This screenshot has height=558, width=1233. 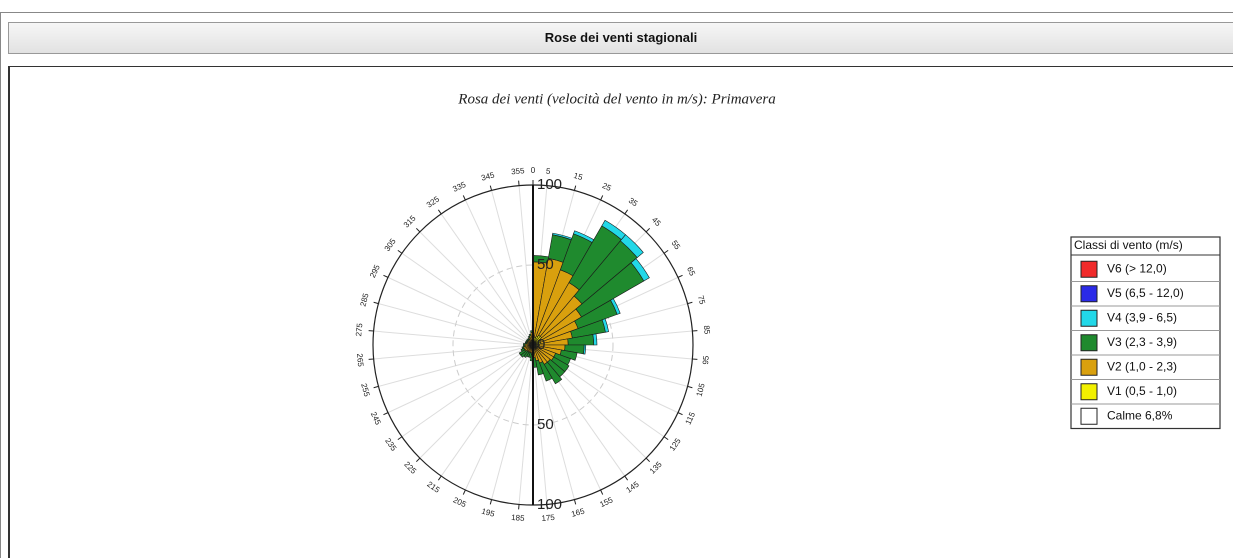 I want to click on legend-label: V1 (0,5 - 1,0), so click(x=1142, y=391).